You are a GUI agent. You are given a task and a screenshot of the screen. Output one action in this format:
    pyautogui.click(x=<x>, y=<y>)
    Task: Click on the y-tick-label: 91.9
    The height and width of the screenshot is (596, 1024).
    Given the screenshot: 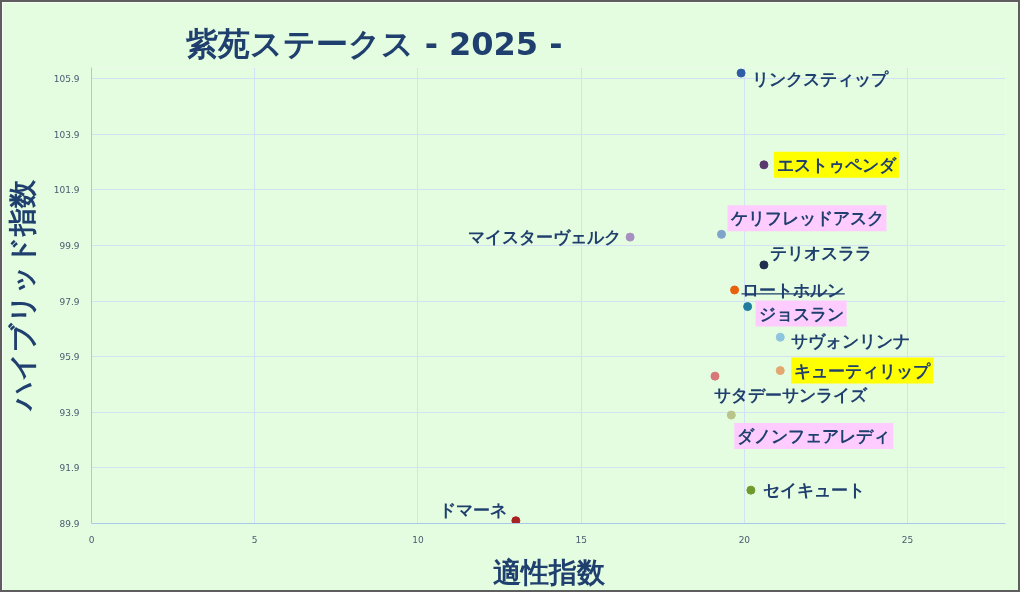 What is the action you would take?
    pyautogui.click(x=69, y=468)
    